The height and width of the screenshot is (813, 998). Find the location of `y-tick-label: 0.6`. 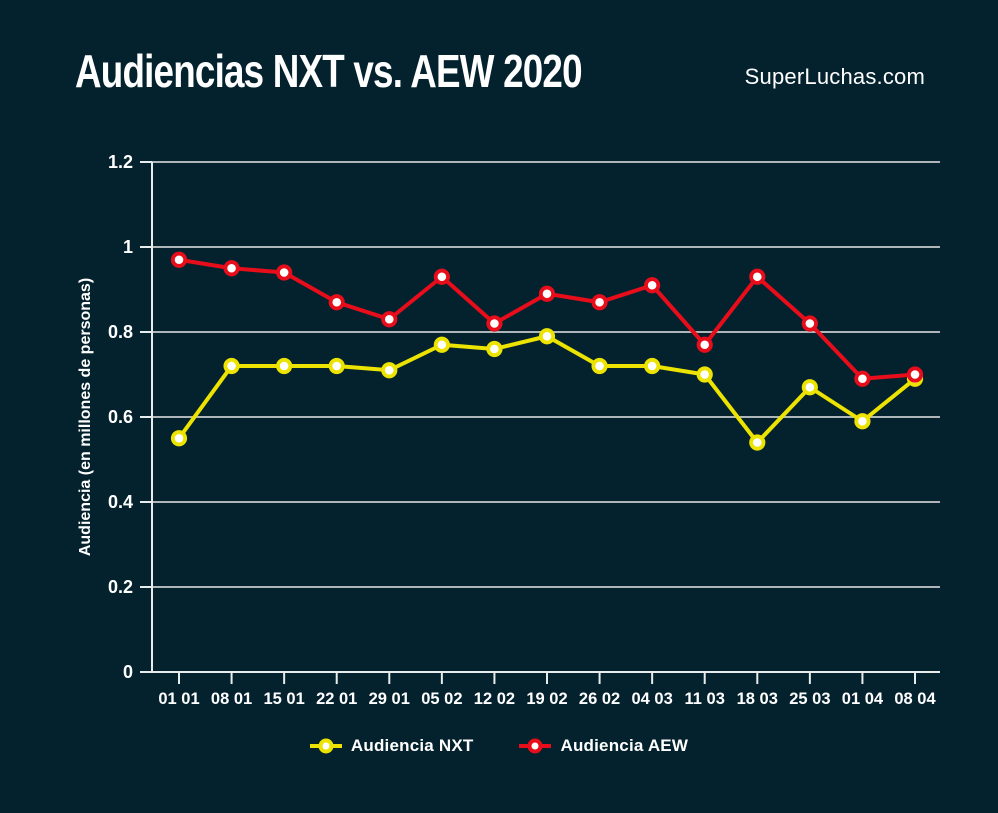

y-tick-label: 0.6 is located at coordinates (120, 417).